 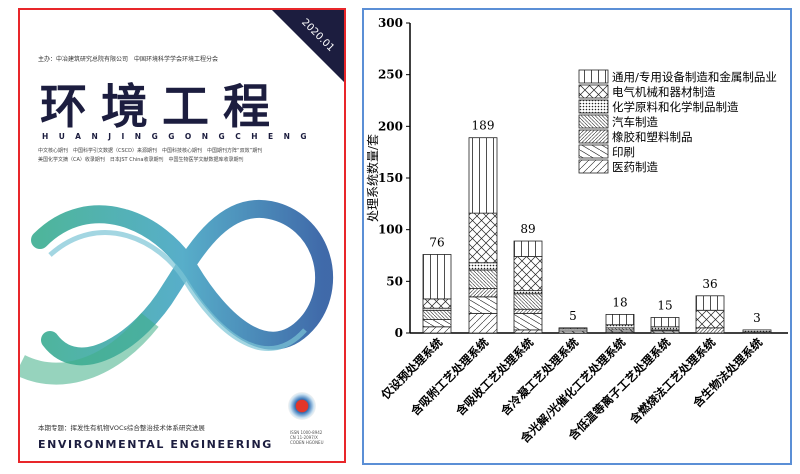 What do you see at coordinates (635, 122) in the screenshot?
I see `legend-label: 汽车制造` at bounding box center [635, 122].